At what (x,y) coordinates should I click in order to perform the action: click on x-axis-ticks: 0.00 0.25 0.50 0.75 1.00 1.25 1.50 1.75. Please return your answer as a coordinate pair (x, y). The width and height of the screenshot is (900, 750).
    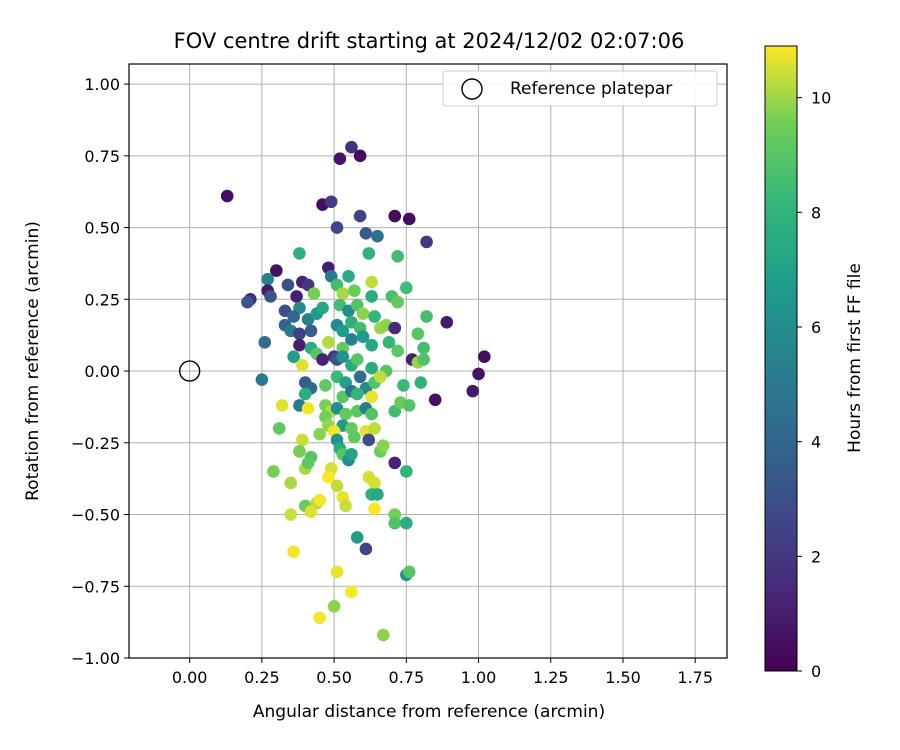
    Looking at the image, I should click on (442, 672).